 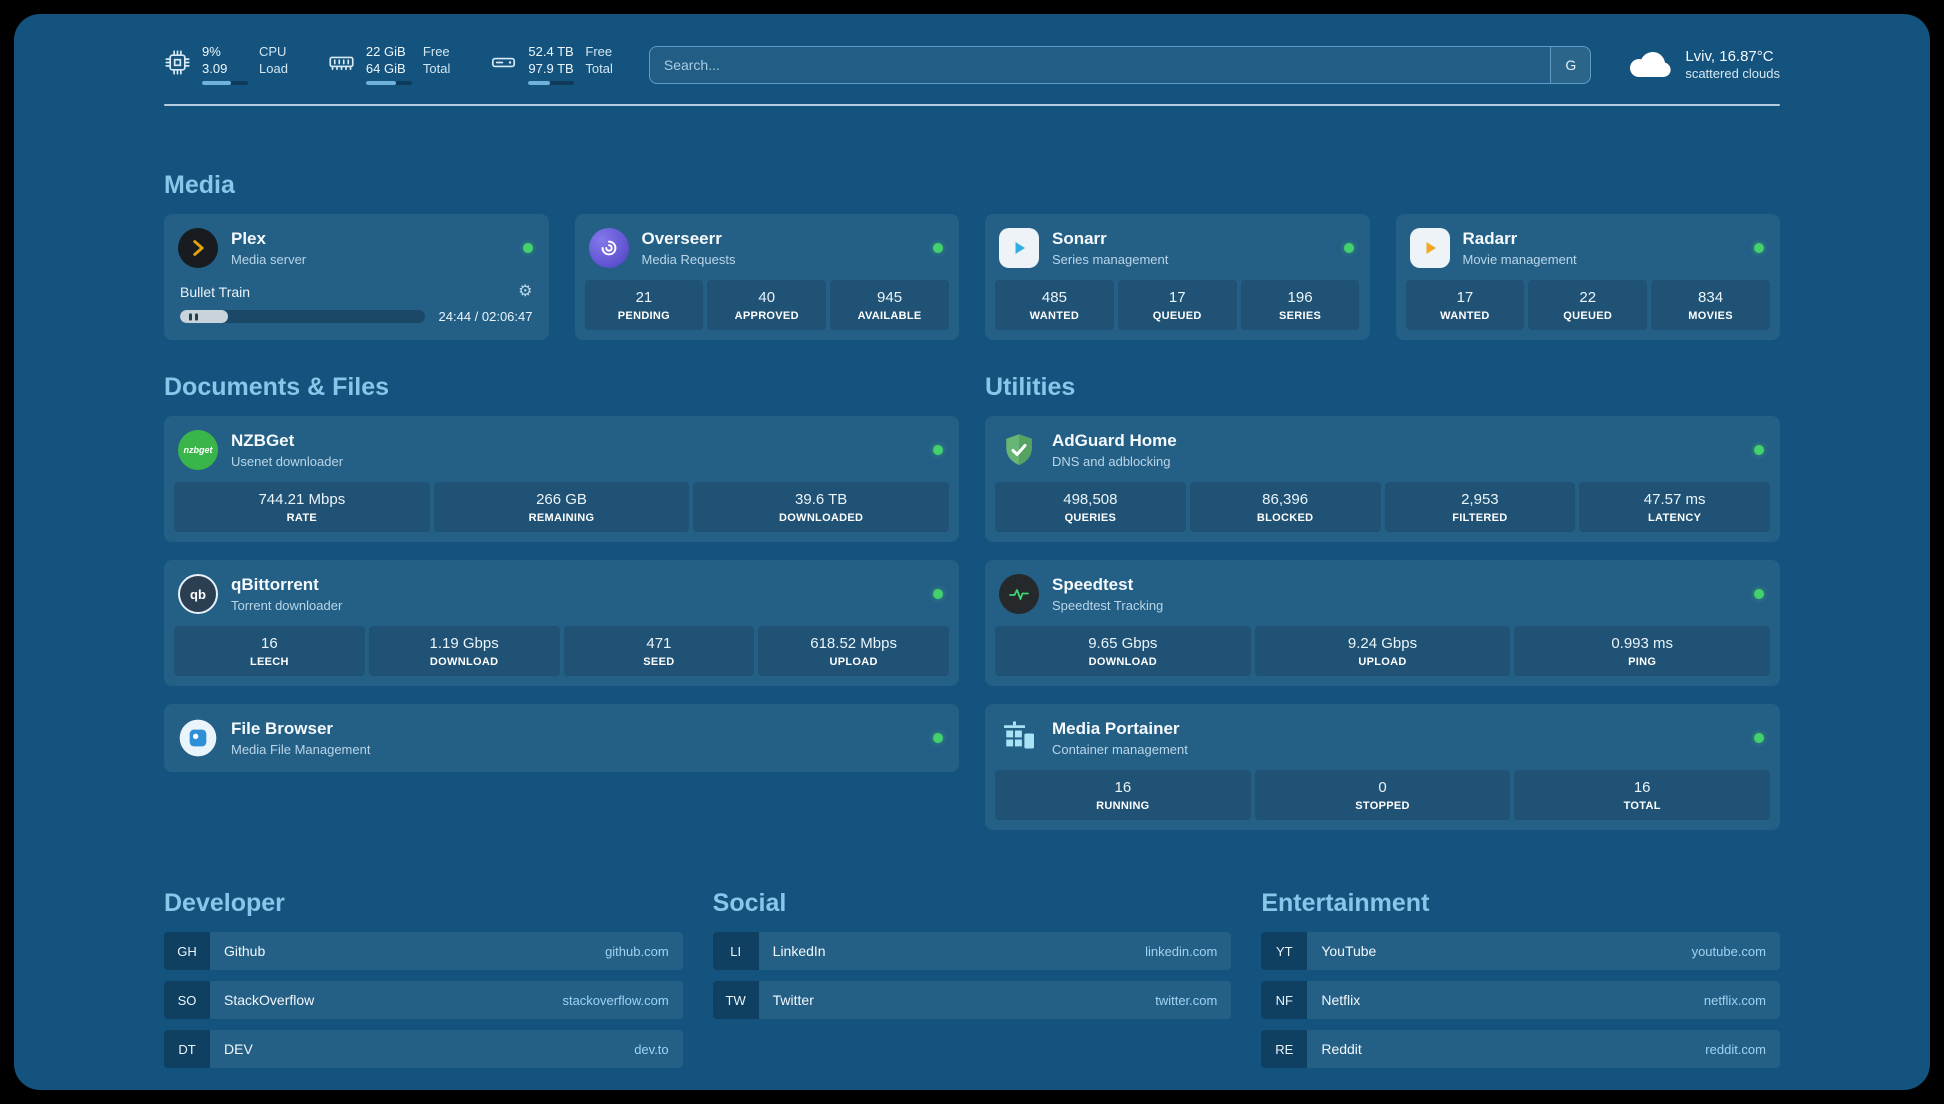 I want to click on progress-track, so click(x=302, y=316).